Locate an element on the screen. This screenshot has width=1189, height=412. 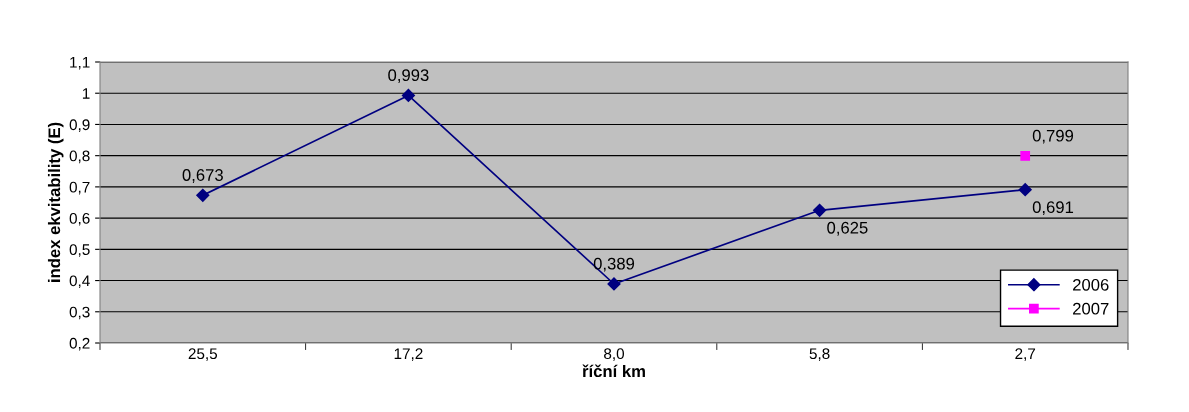
data-label: 0,993 is located at coordinates (408, 76).